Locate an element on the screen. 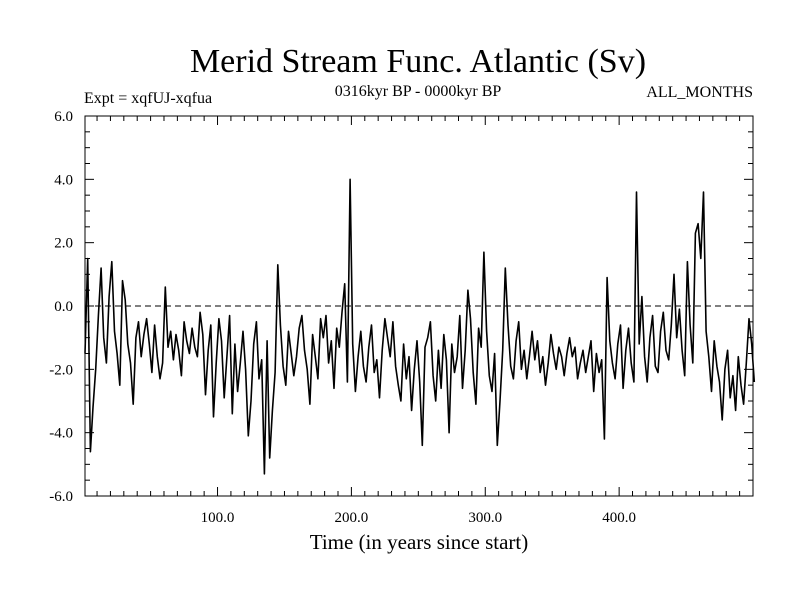 This screenshot has height=600, width=800. x-axis-label: Time (in years since start) is located at coordinates (419, 542).